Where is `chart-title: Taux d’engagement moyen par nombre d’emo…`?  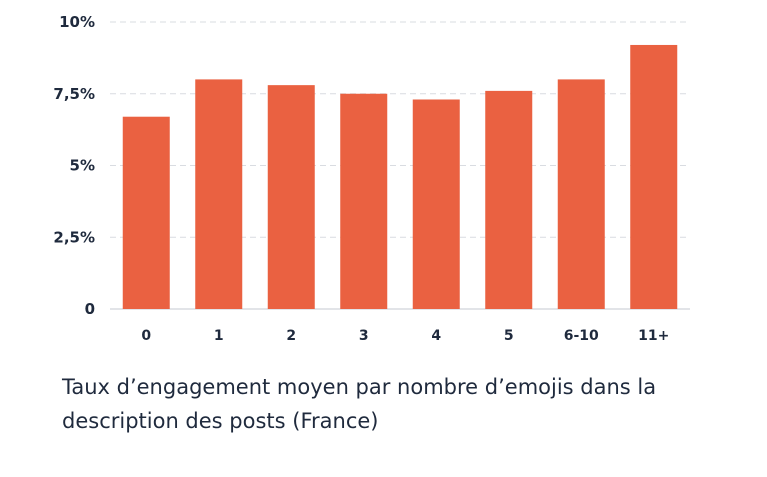 chart-title: Taux d’engagement moyen par nombre d’emo… is located at coordinates (359, 404).